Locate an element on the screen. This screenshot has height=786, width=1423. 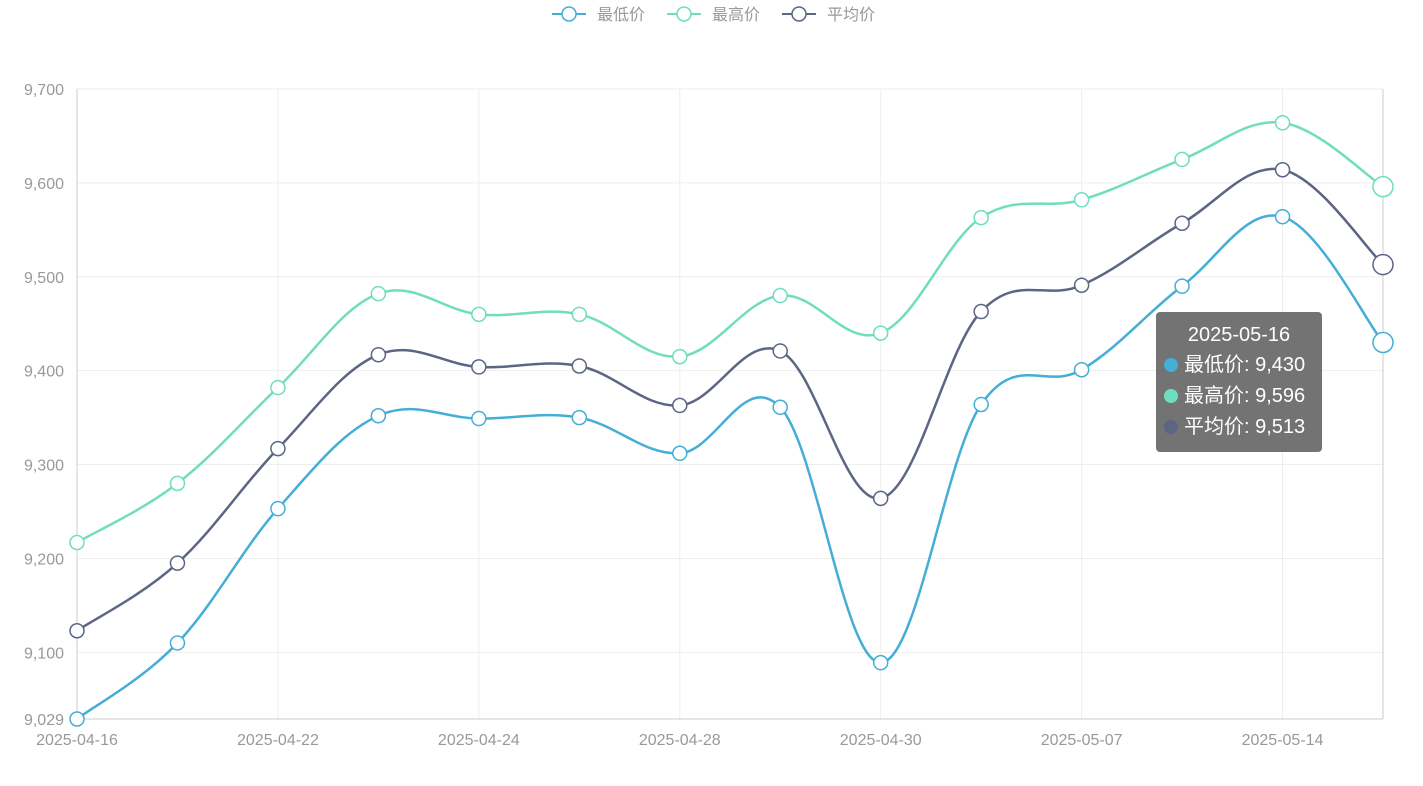
legend-item-2: 平均价 is located at coordinates (828, 15).